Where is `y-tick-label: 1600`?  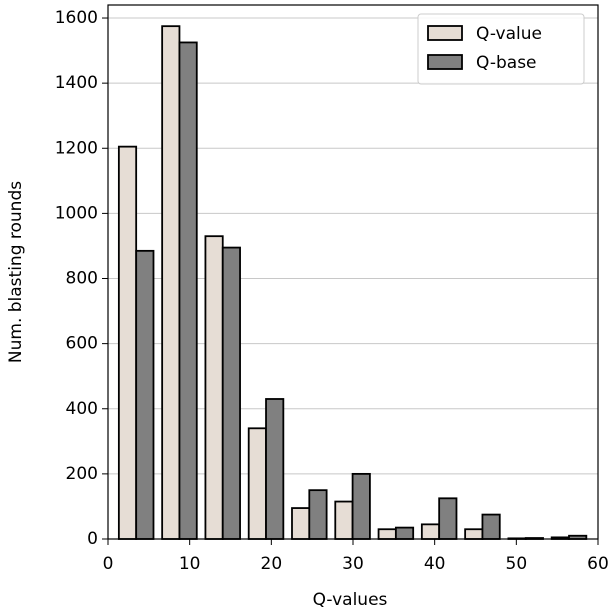 y-tick-label: 1600 is located at coordinates (76, 18).